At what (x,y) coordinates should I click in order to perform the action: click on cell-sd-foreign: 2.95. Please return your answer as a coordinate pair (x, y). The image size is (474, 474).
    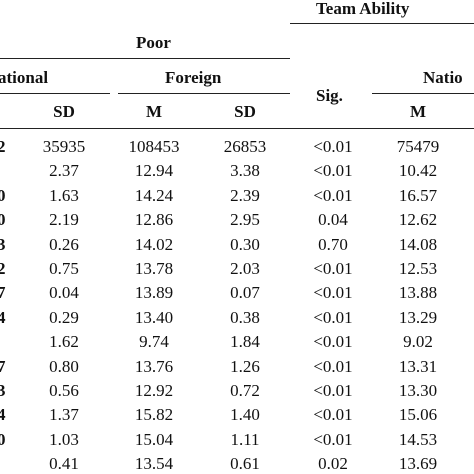
    Looking at the image, I should click on (245, 220).